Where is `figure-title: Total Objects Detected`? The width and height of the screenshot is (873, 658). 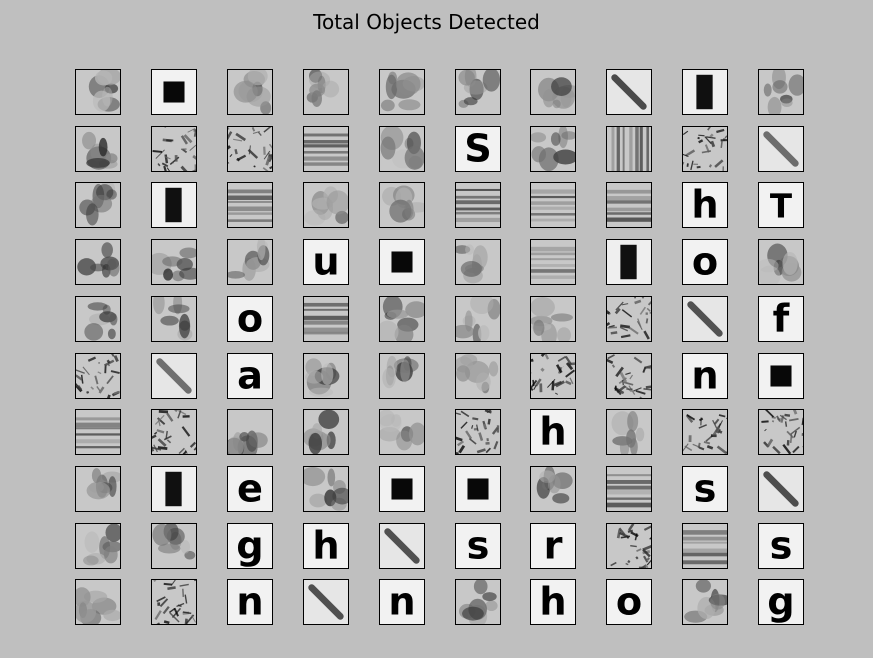
figure-title: Total Objects Detected is located at coordinates (426, 22).